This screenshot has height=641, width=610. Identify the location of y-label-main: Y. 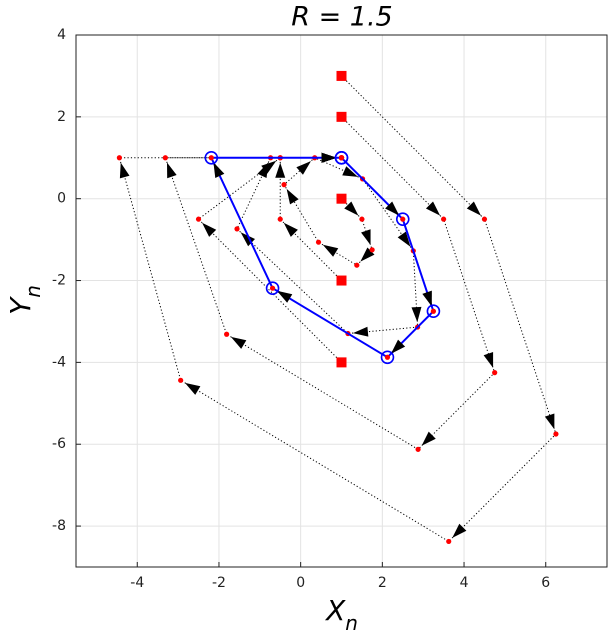
(20, 305).